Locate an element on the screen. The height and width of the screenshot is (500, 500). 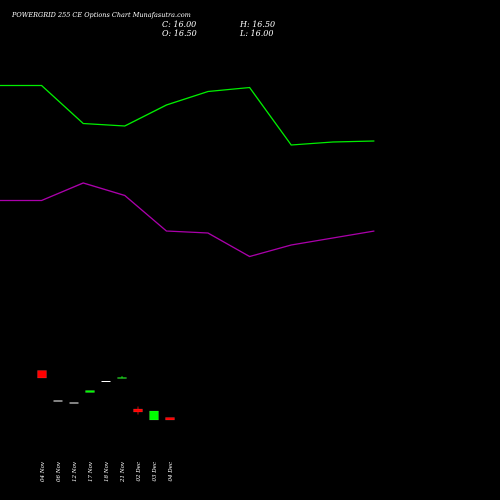
candle-12-nov is located at coordinates (74, 403).